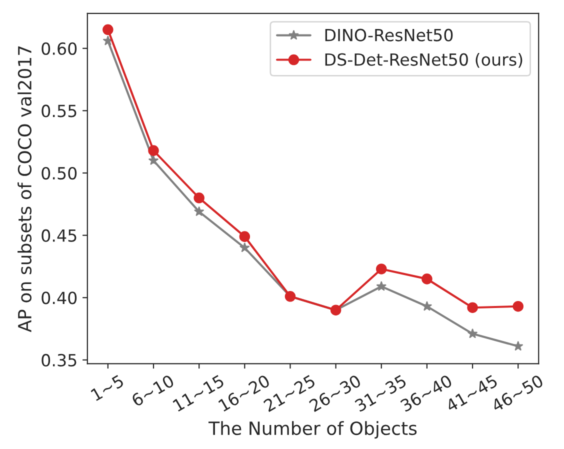 Image resolution: width=564 pixels, height=449 pixels. What do you see at coordinates (59, 298) in the screenshot?
I see `y-tick-label: 0.40` at bounding box center [59, 298].